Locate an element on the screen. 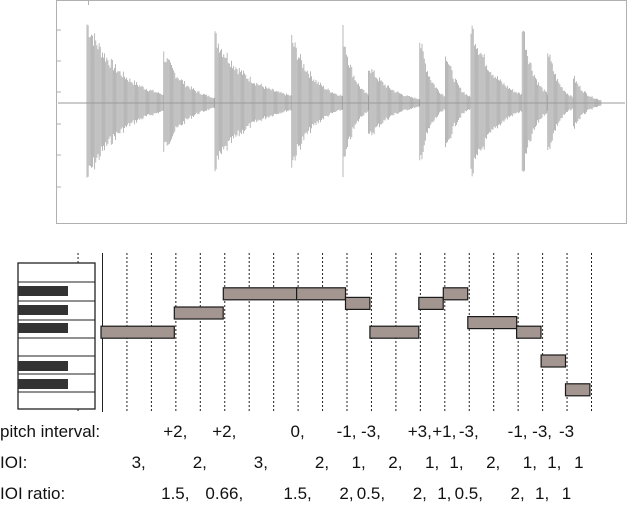  feature-row-value: +1, is located at coordinates (444, 431).